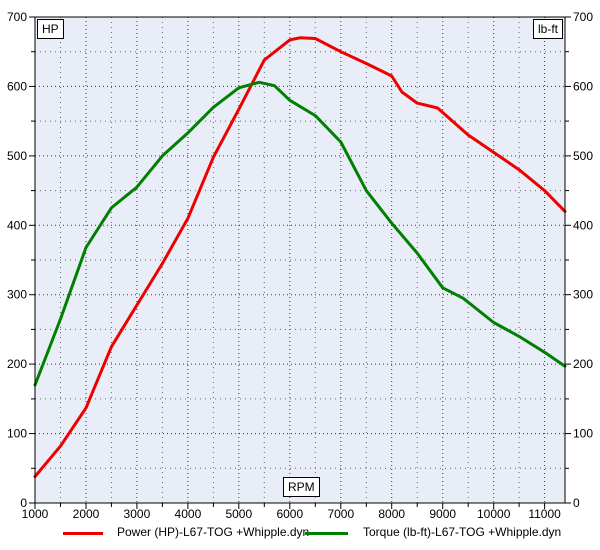  I want to click on svg-text: 1000, so click(35, 513).